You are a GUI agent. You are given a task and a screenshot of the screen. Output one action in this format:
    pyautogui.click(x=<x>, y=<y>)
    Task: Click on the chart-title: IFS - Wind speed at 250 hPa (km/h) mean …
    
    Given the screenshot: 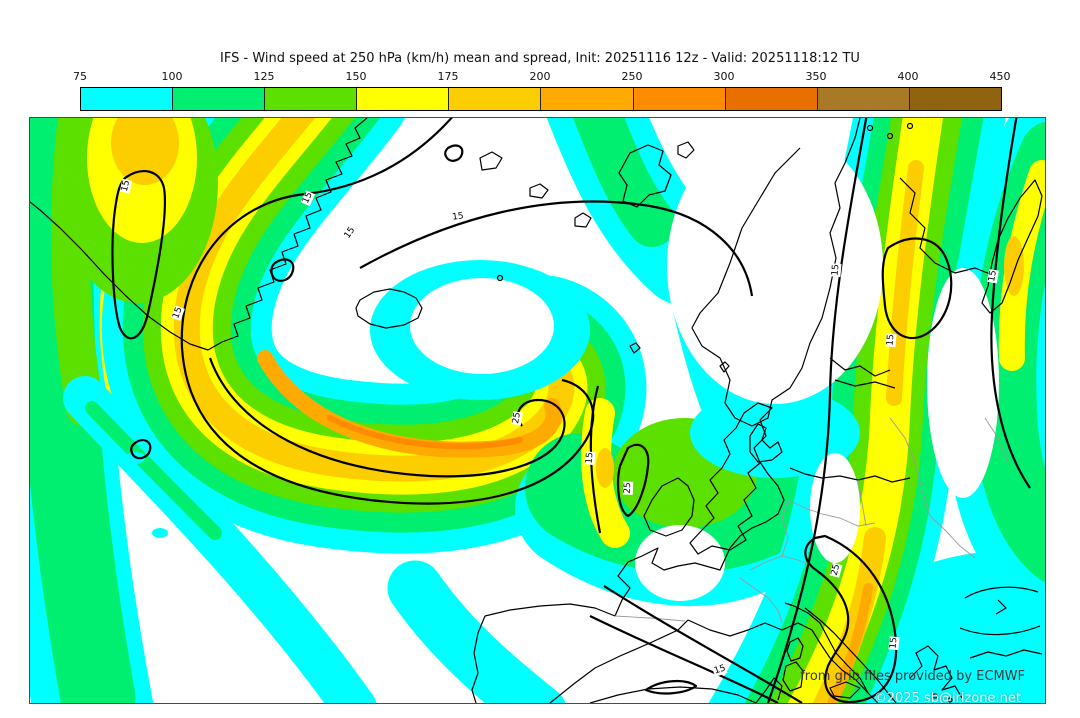 What is the action you would take?
    pyautogui.click(x=540, y=58)
    